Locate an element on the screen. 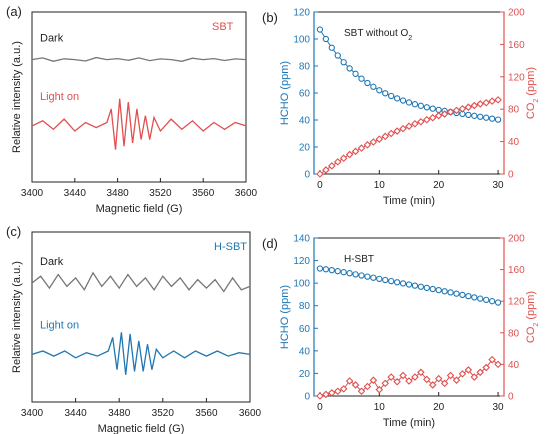  y-left-tick-label: 120 is located at coordinates (301, 261).